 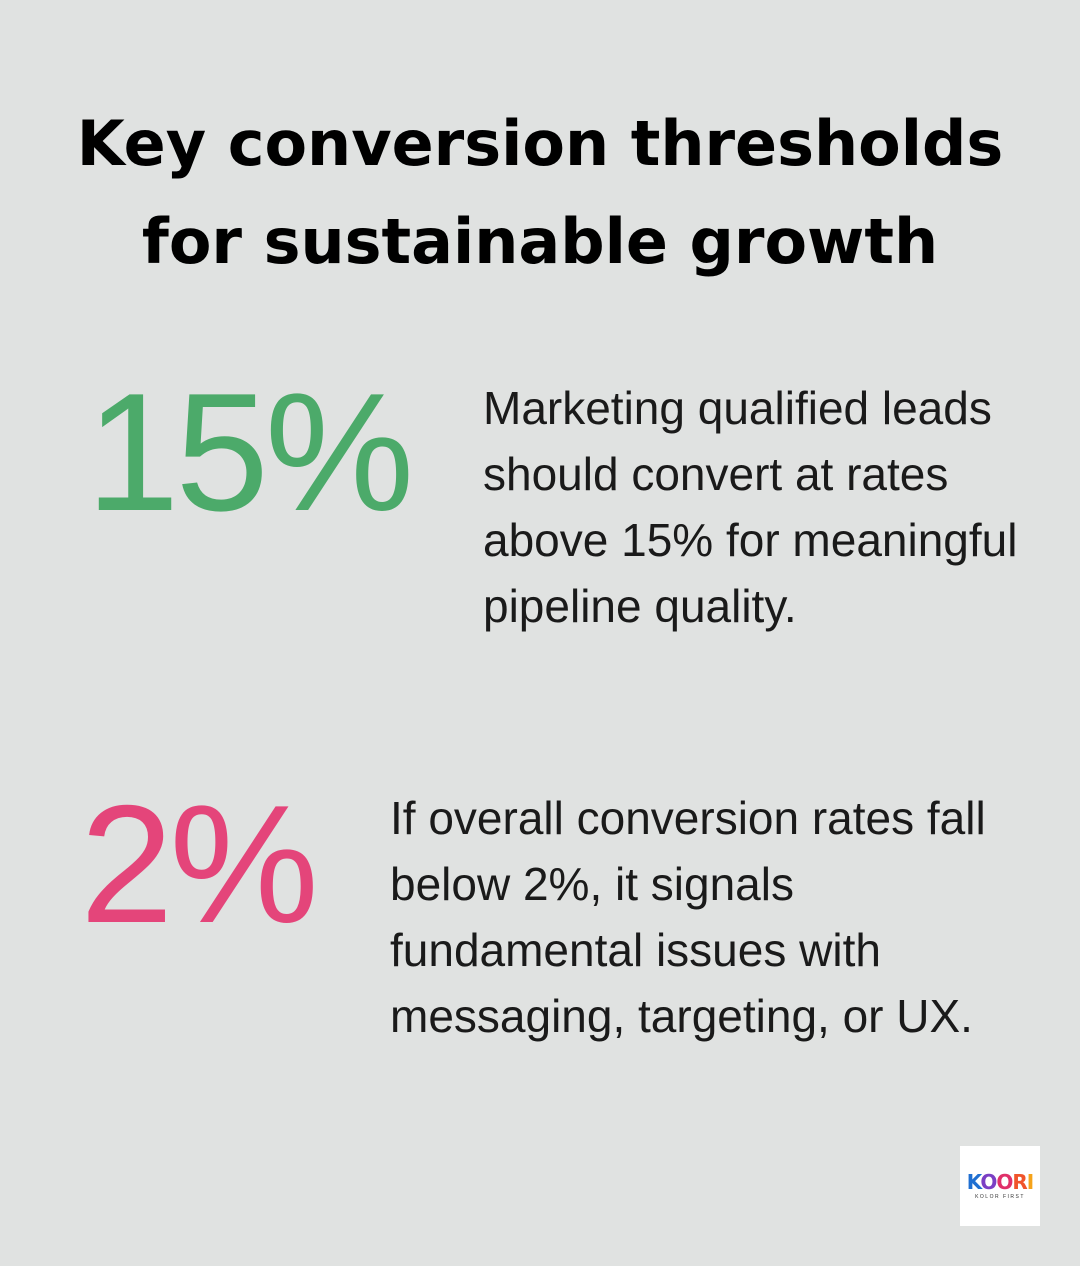 I want to click on logo-mark: KOORI, so click(x=1000, y=1182).